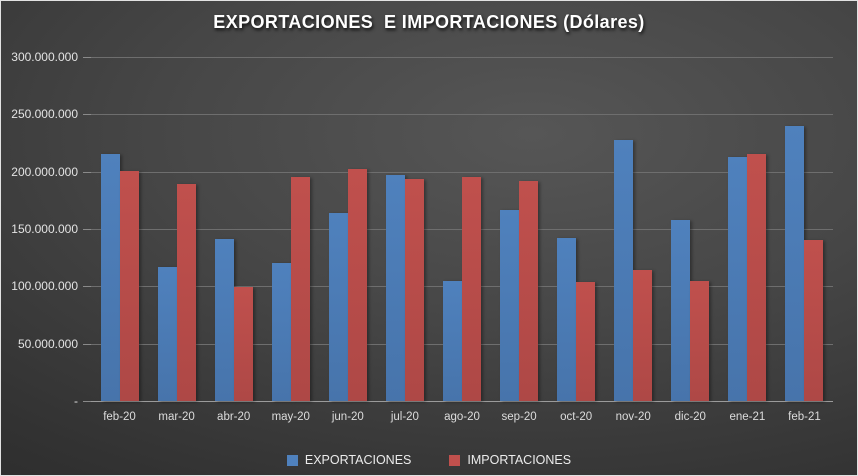 The image size is (858, 476). I want to click on x-axis-label-feb-20: feb-20, so click(119, 417).